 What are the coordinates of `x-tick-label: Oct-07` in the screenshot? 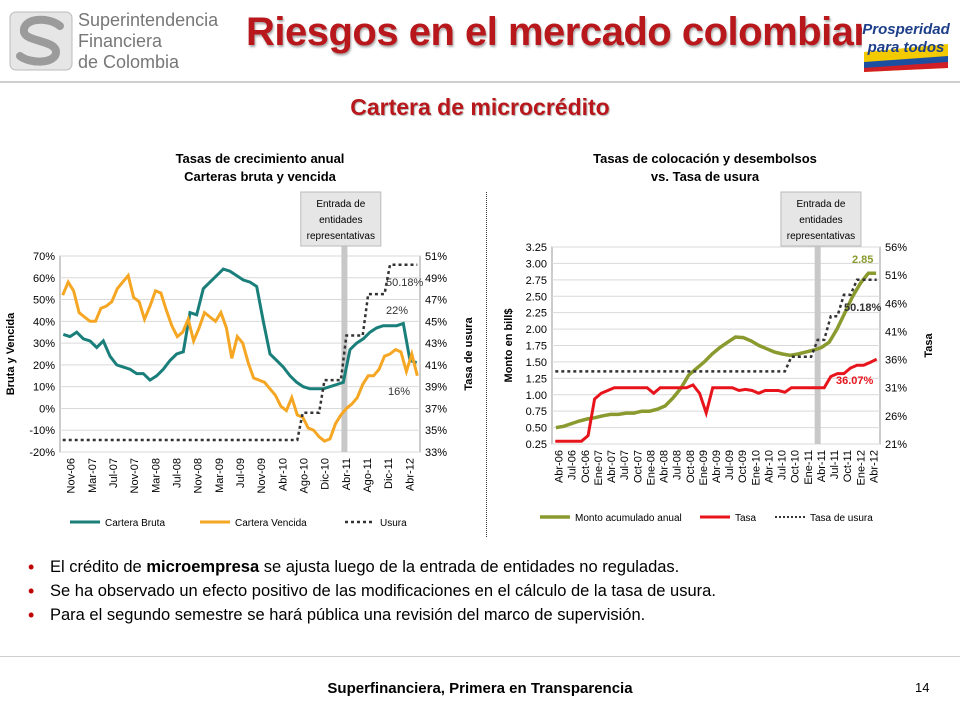 It's located at (638, 466).